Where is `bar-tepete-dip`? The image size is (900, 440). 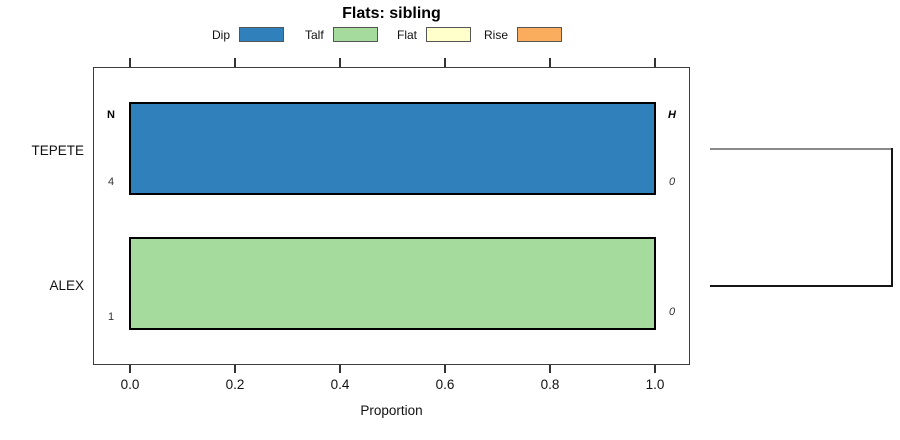
bar-tepete-dip is located at coordinates (392, 148).